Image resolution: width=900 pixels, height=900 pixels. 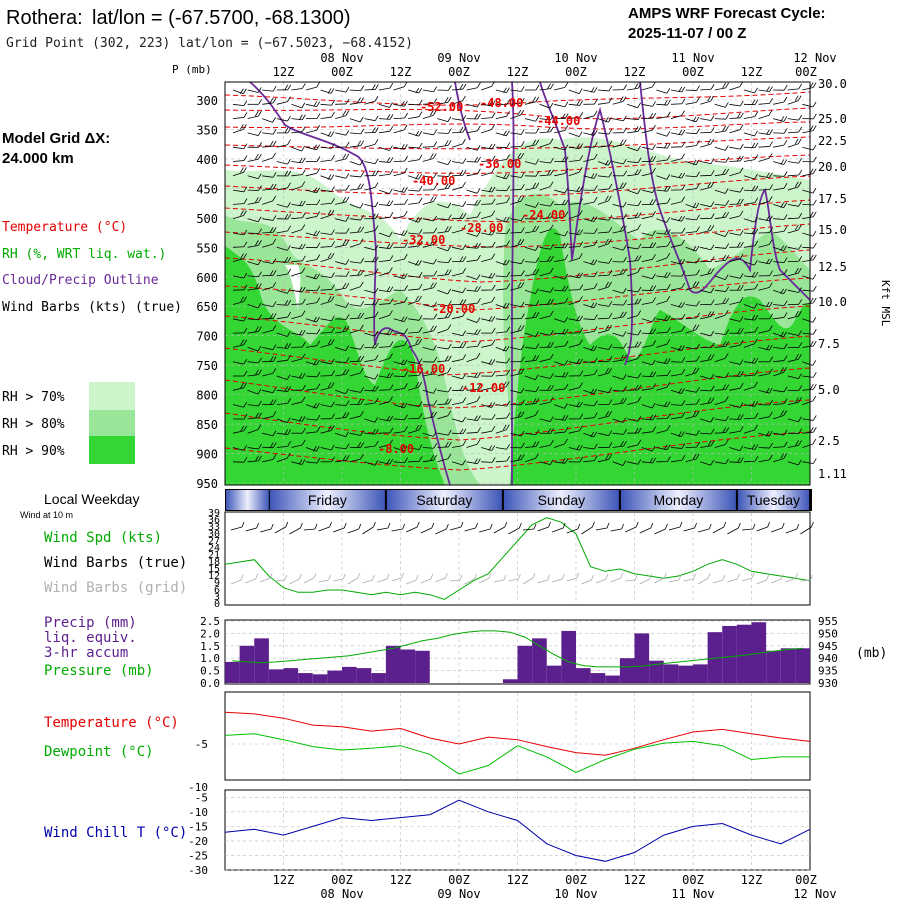 What do you see at coordinates (517, 451) in the screenshot?
I see `temperature-contour-line` at bounding box center [517, 451].